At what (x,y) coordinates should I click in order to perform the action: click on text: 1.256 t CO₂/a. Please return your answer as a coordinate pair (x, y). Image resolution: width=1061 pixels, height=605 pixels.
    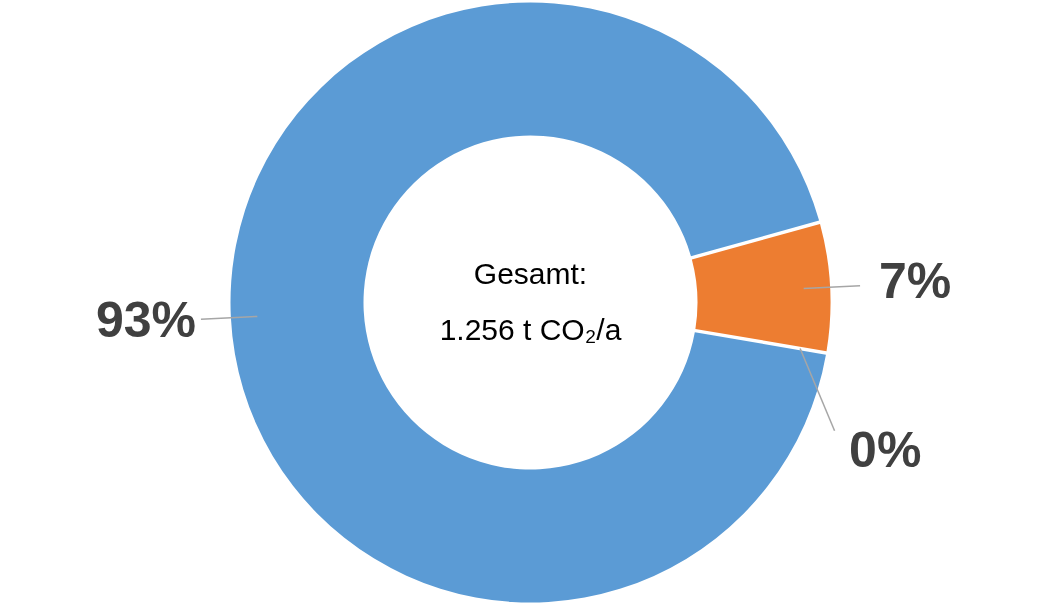
    Looking at the image, I should click on (530, 329).